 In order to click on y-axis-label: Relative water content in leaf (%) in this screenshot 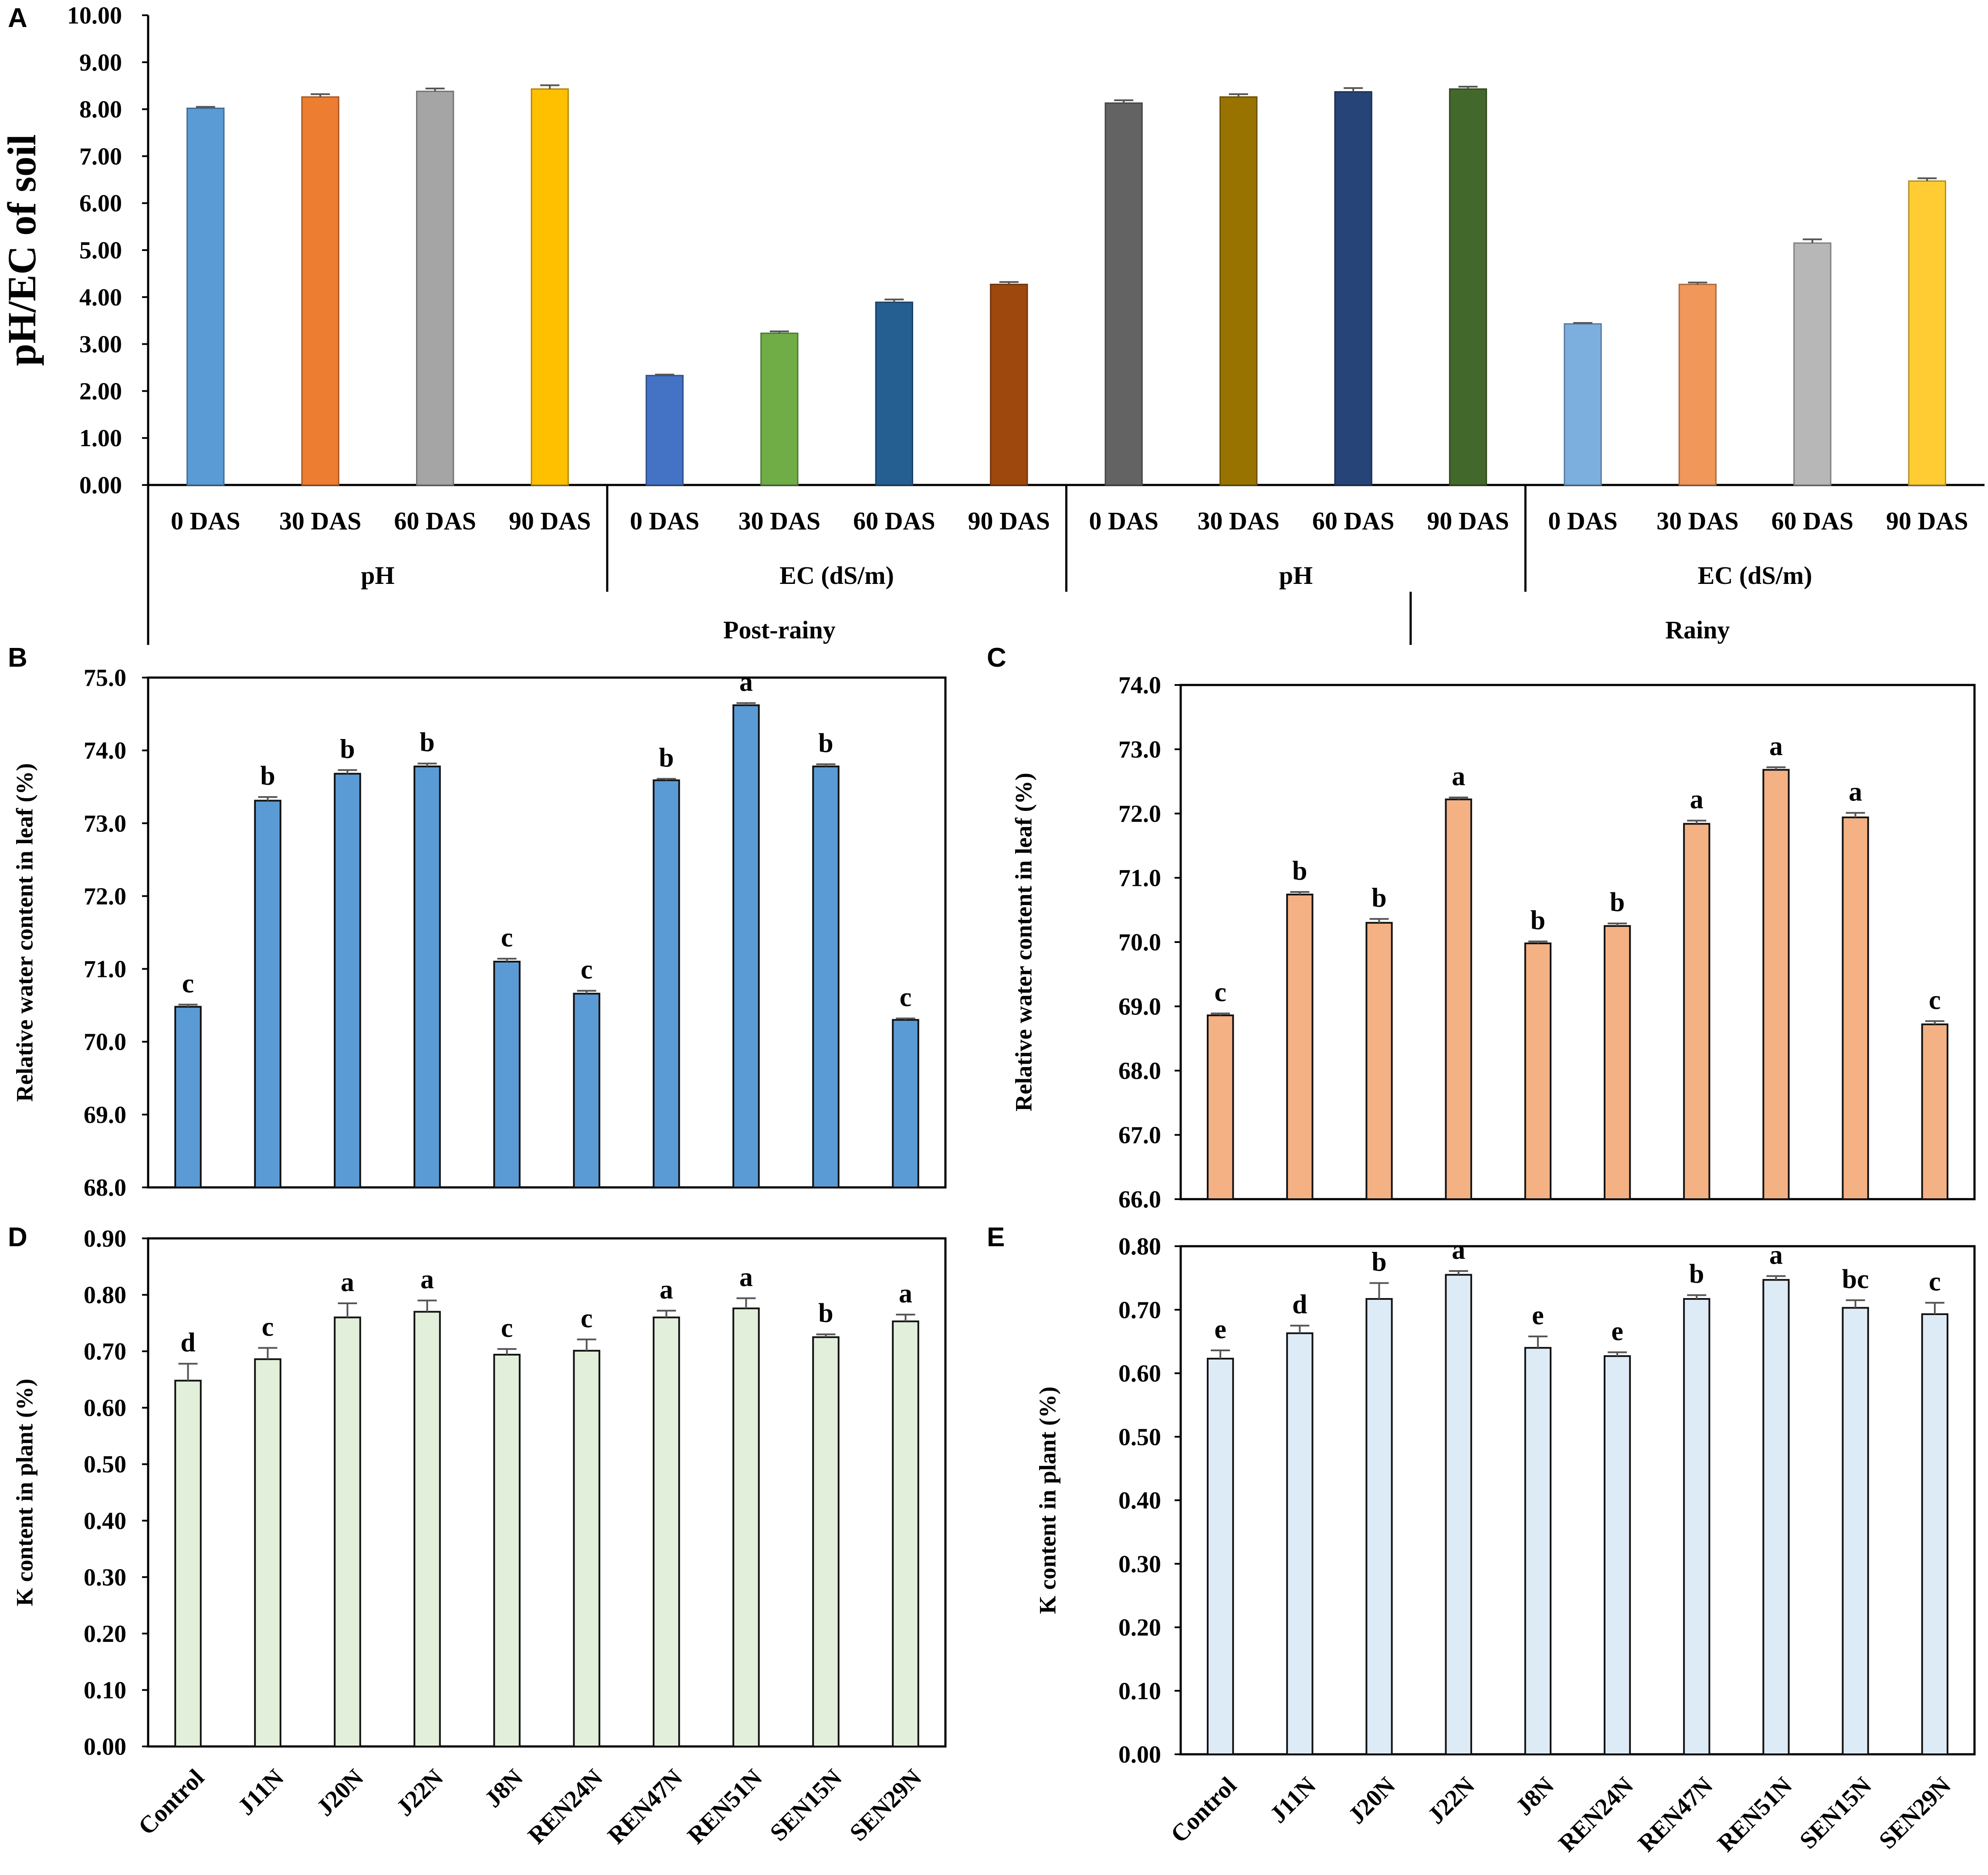, I will do `click(1023, 942)`.